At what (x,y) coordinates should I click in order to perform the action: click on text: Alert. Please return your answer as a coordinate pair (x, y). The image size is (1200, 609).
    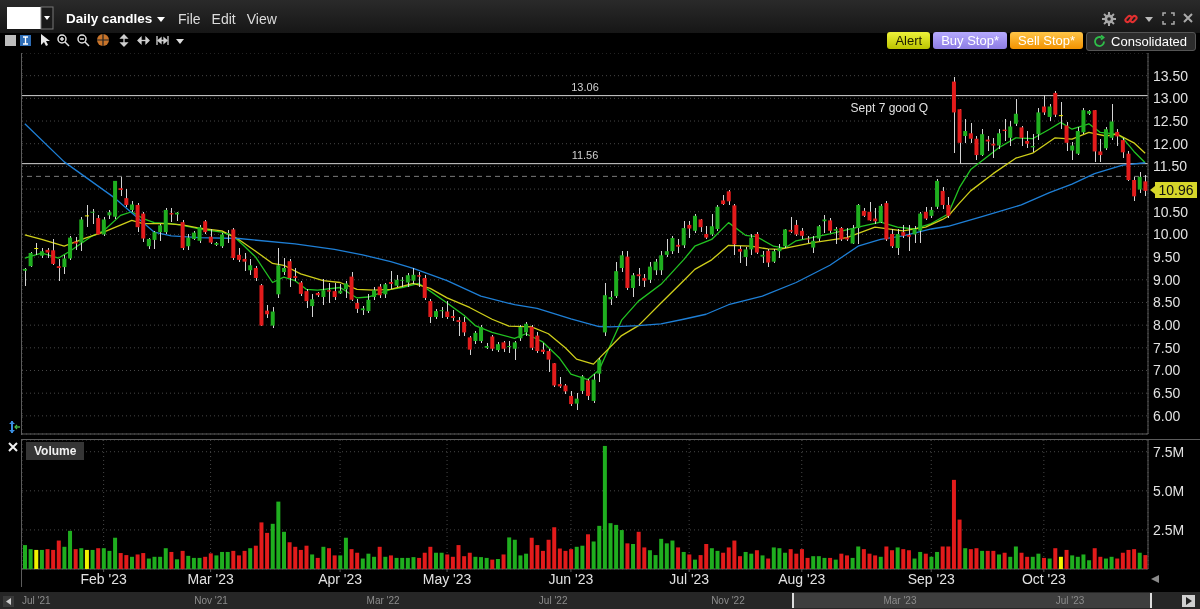
    Looking at the image, I should click on (909, 40).